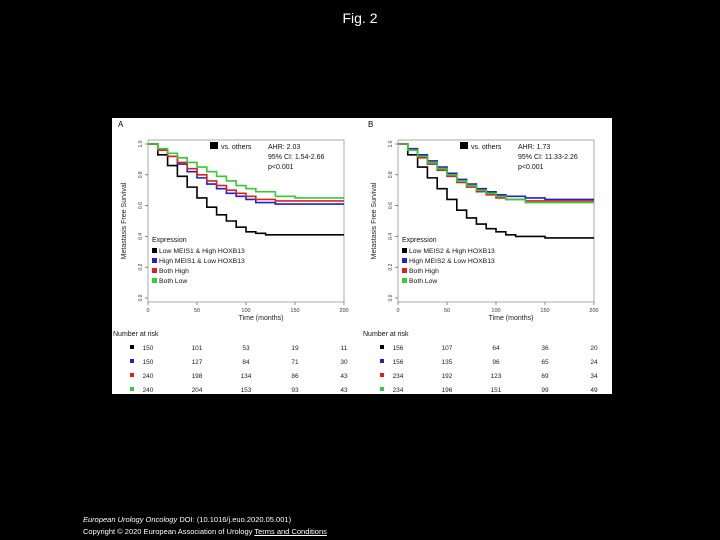 The image size is (720, 540). I want to click on risk-count: 65, so click(545, 362).